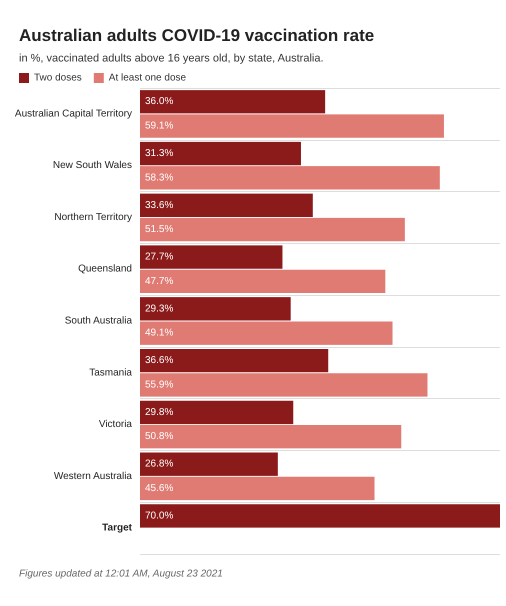  I want to click on data-label: 36.6%, so click(159, 360).